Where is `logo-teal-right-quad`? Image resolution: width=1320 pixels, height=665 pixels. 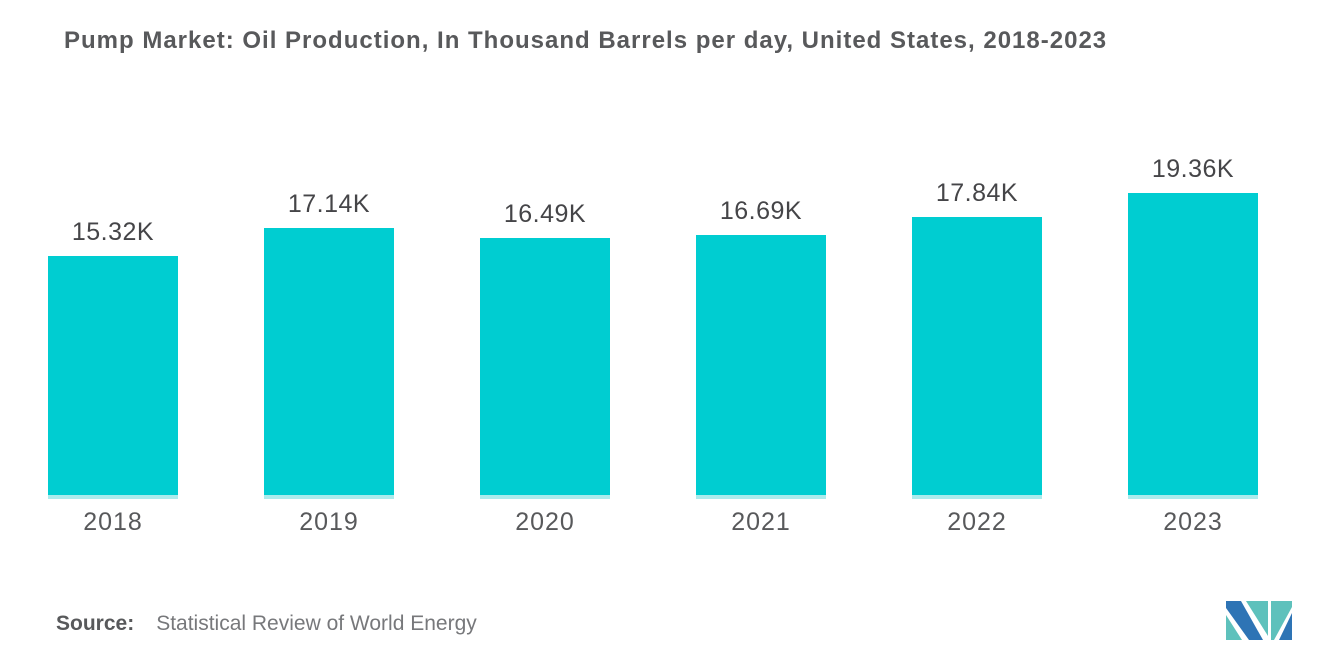 logo-teal-right-quad is located at coordinates (1281, 620).